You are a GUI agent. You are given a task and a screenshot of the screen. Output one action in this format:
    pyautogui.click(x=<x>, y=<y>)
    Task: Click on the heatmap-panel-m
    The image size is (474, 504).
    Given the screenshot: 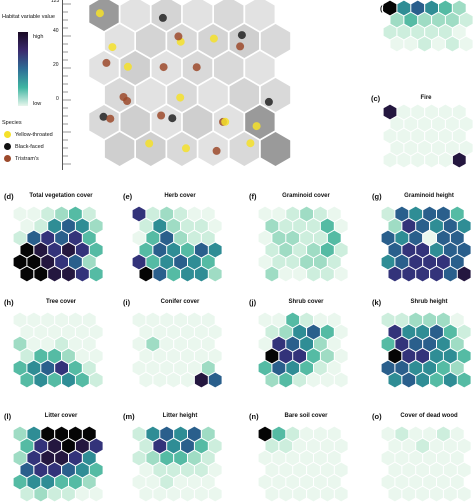 What is the action you would take?
    pyautogui.click(x=177, y=464)
    